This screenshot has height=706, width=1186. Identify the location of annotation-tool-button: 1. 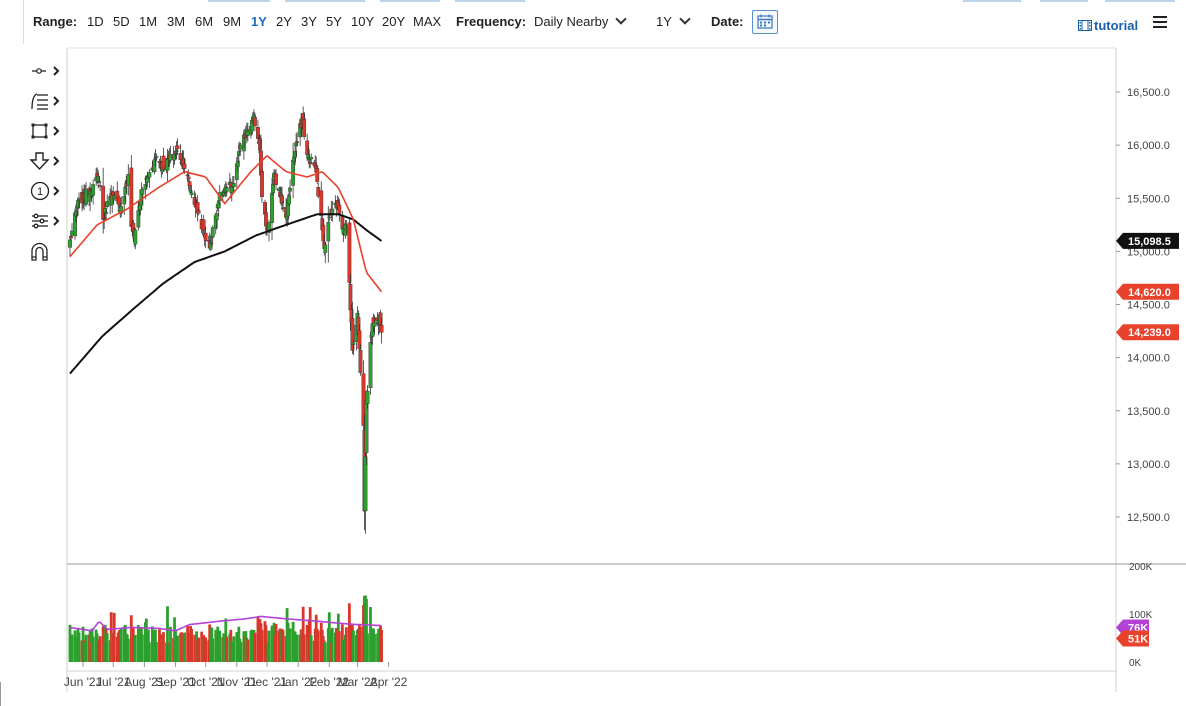
(47, 191).